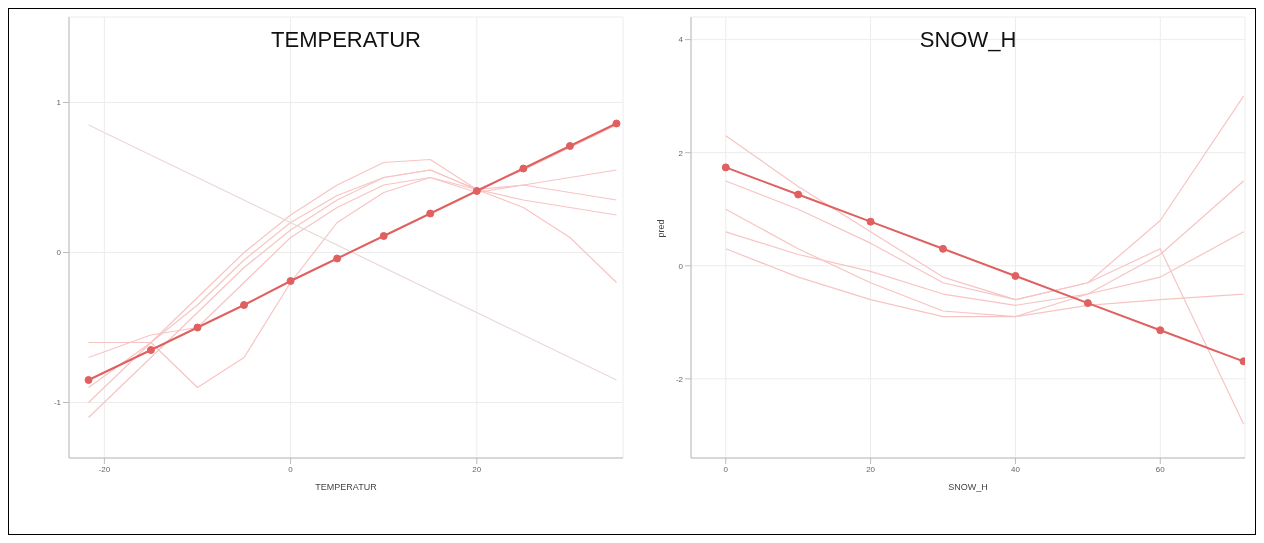 The height and width of the screenshot is (543, 1264). What do you see at coordinates (661, 228) in the screenshot?
I see `y-axis-title: pred` at bounding box center [661, 228].